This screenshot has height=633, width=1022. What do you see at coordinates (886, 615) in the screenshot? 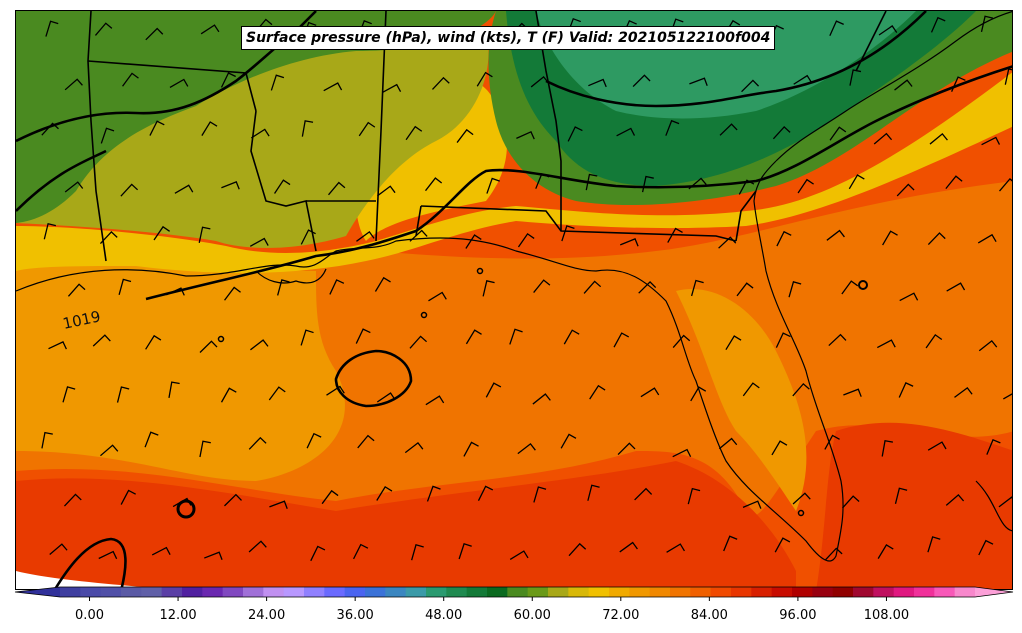
I see `colorbar-tick-label: 108.00` at bounding box center [886, 615].